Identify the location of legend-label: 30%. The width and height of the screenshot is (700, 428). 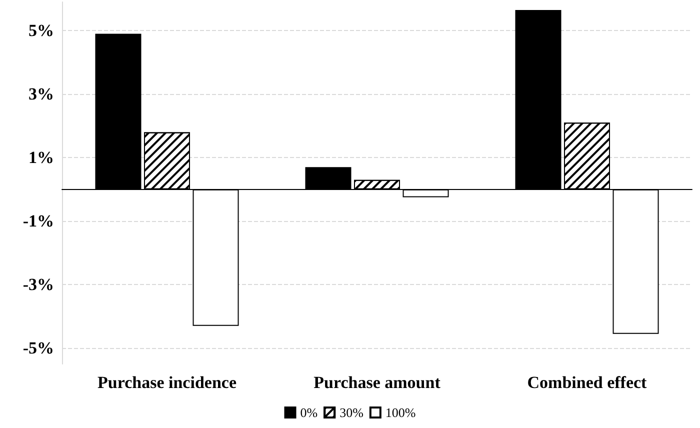
(352, 412).